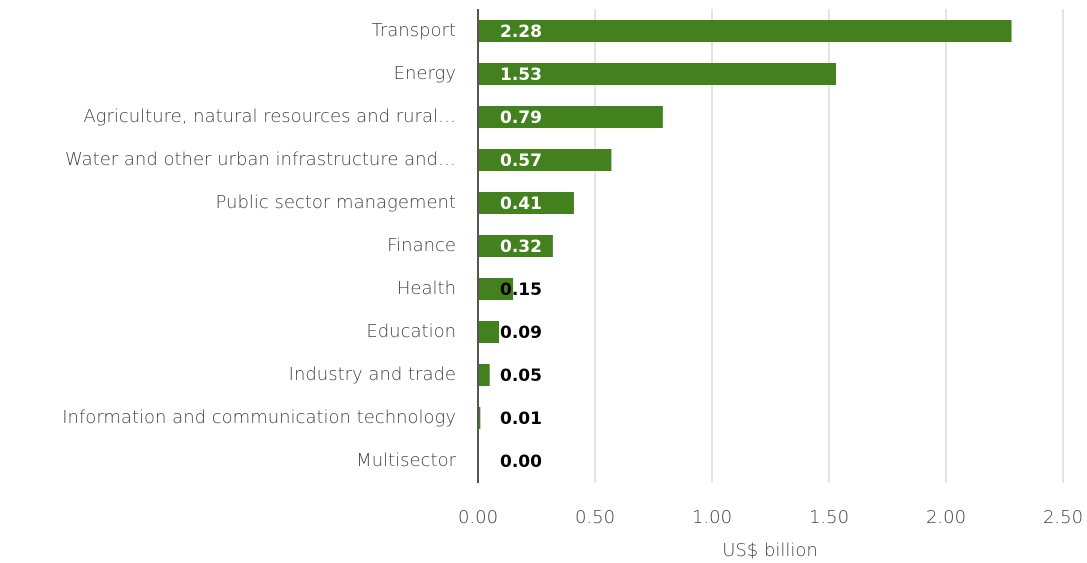 Image resolution: width=1087 pixels, height=563 pixels. Describe the element at coordinates (521, 290) in the screenshot. I see `value-label: 0.15` at that location.